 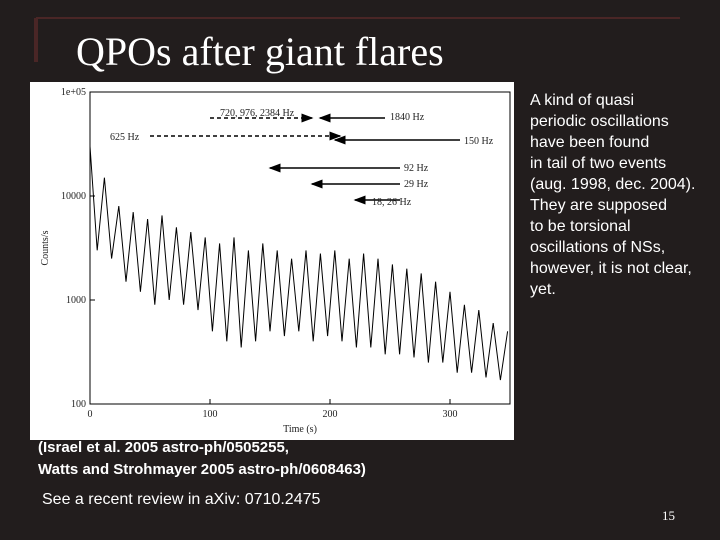 What do you see at coordinates (76, 300) in the screenshot?
I see `y-tick-label: 1000` at bounding box center [76, 300].